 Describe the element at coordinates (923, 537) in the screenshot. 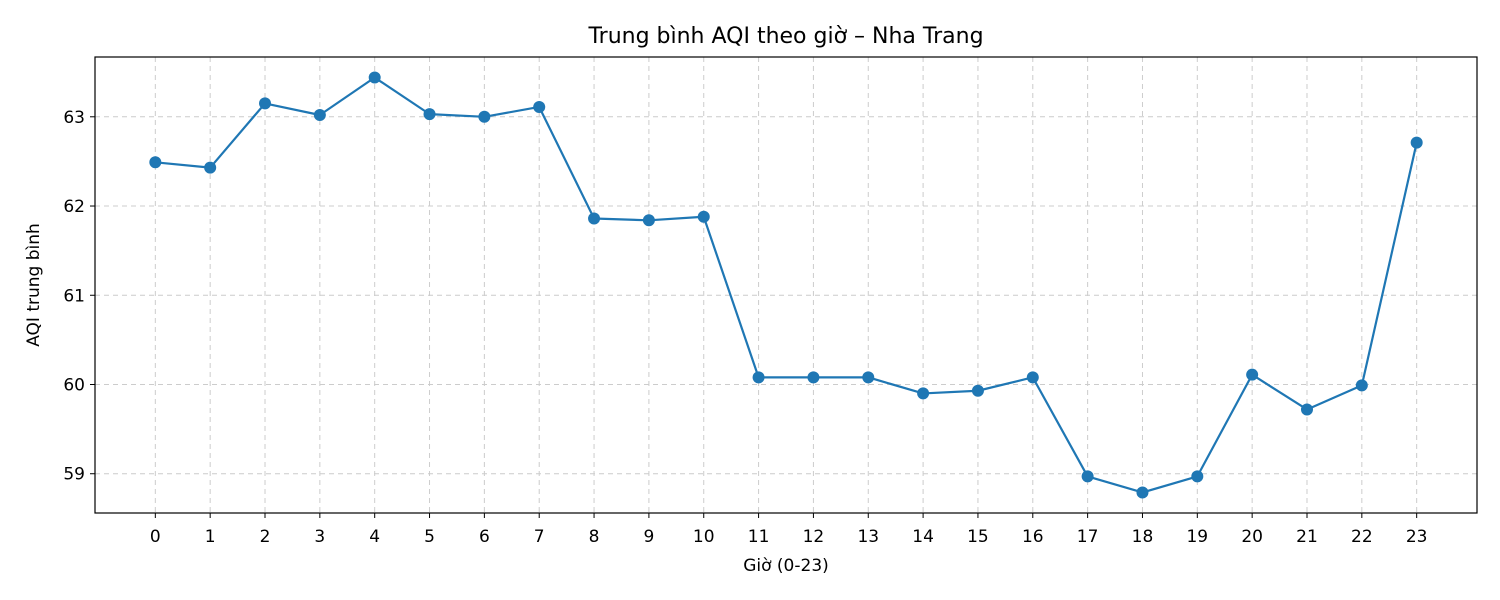

I see `x-tick-label: 14` at that location.